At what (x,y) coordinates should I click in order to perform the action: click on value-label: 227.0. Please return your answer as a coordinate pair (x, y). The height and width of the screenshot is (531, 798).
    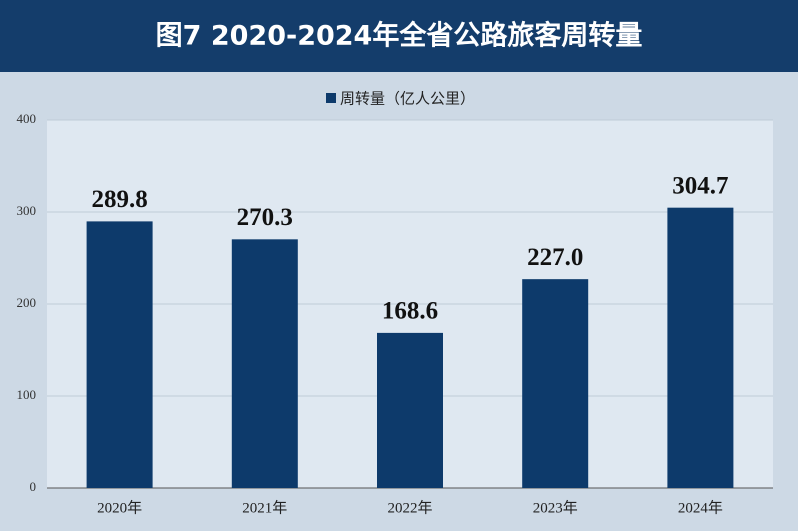
    Looking at the image, I should click on (555, 257).